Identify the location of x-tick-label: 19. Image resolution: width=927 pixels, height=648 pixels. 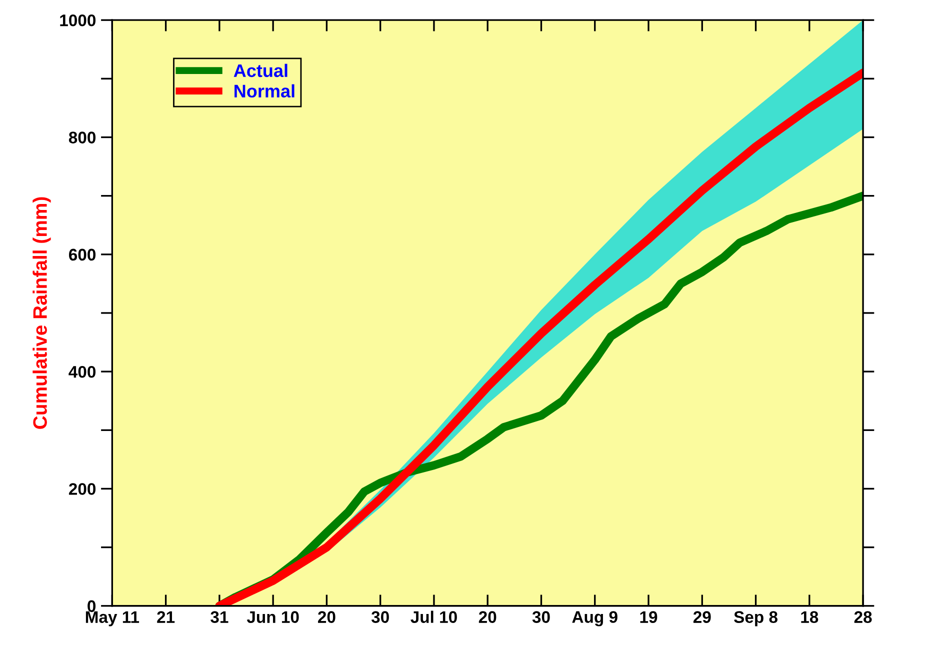
(649, 617).